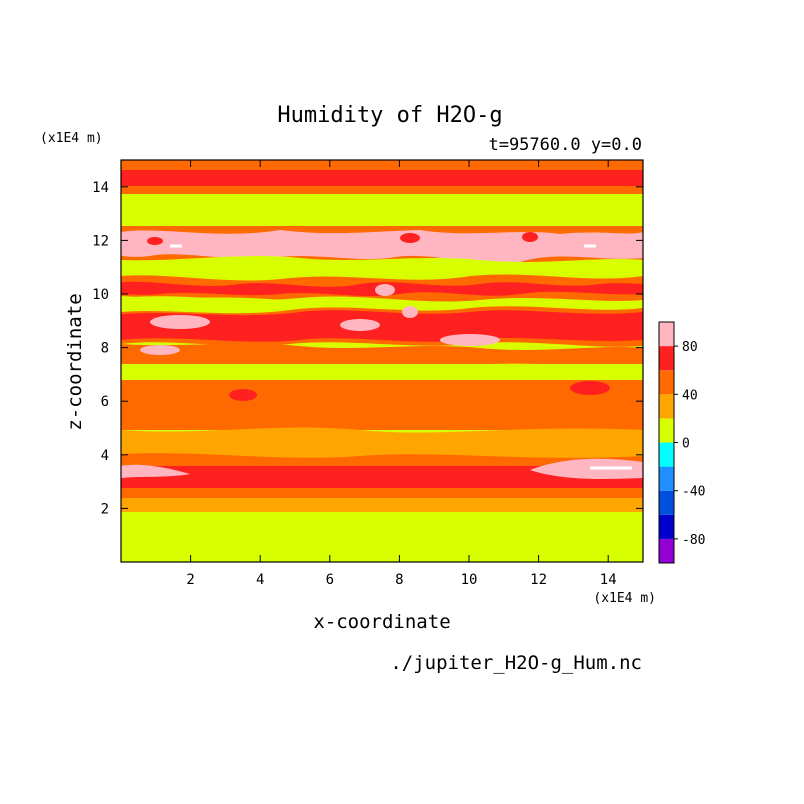 Image resolution: width=804 pixels, height=804 pixels. What do you see at coordinates (690, 395) in the screenshot?
I see `colorbar-tick-label: 40` at bounding box center [690, 395].